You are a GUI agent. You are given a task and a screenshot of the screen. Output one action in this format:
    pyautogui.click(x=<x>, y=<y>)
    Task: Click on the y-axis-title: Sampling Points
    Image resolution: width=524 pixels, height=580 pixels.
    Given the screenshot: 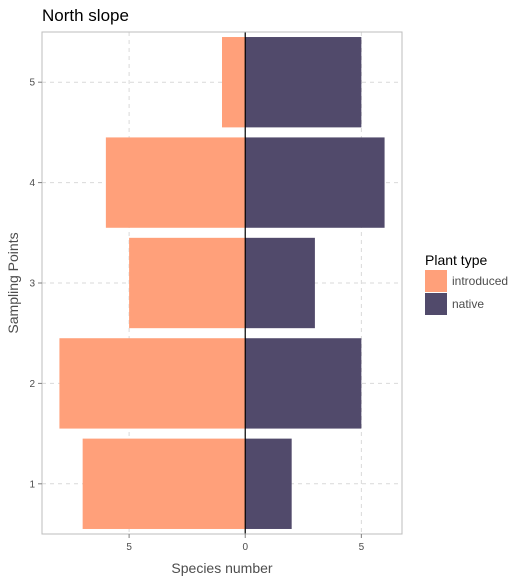 What is the action you would take?
    pyautogui.click(x=13, y=282)
    